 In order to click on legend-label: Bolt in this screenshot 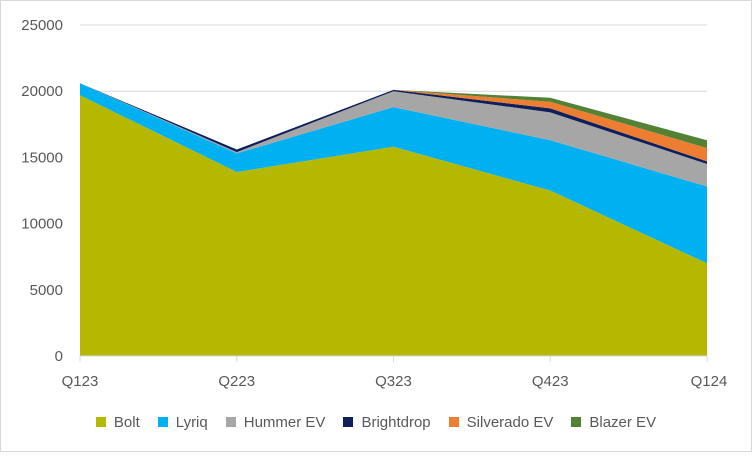, I will do `click(126, 422)`.